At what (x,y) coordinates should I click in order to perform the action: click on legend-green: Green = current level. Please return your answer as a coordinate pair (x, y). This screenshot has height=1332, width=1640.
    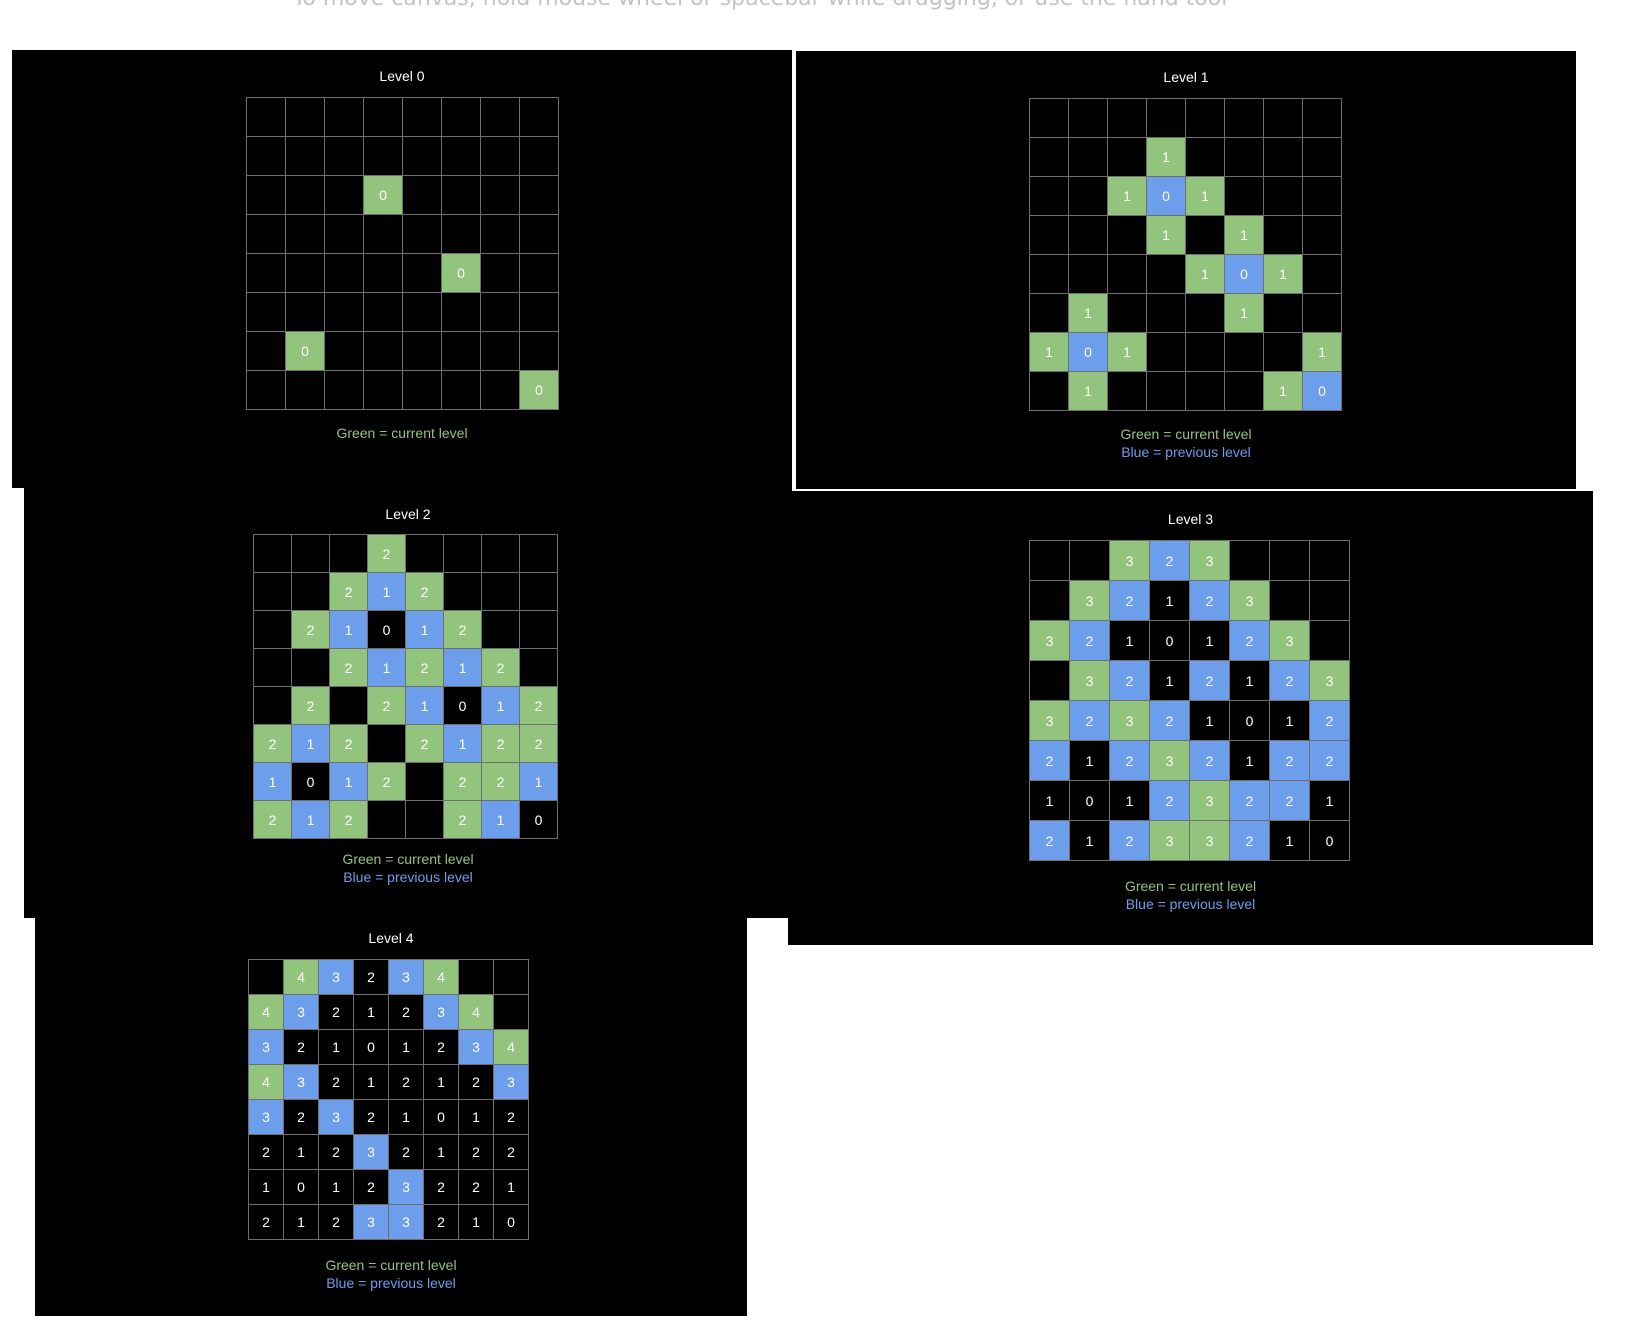
    Looking at the image, I should click on (1186, 434).